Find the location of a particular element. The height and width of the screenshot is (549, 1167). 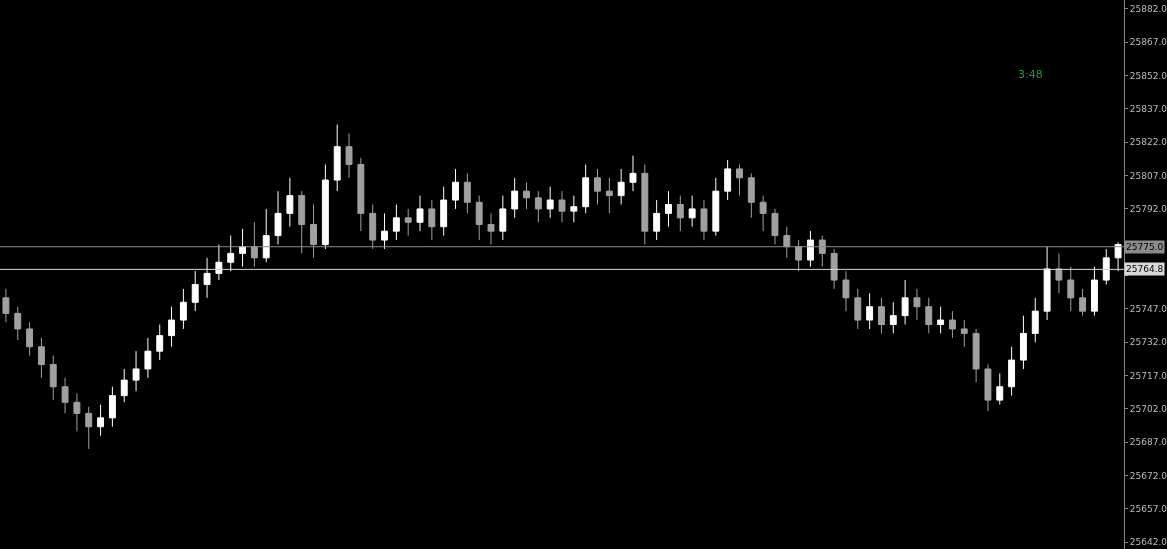

y-tick-label: 25837.0 is located at coordinates (1148, 109).